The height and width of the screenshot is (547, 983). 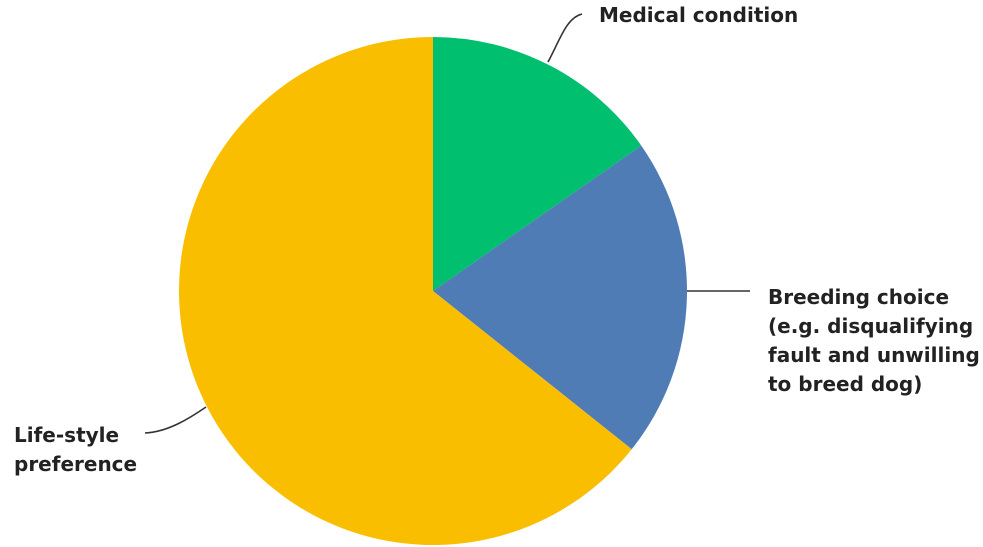 I want to click on slice-label-line: preference, so click(x=75, y=464).